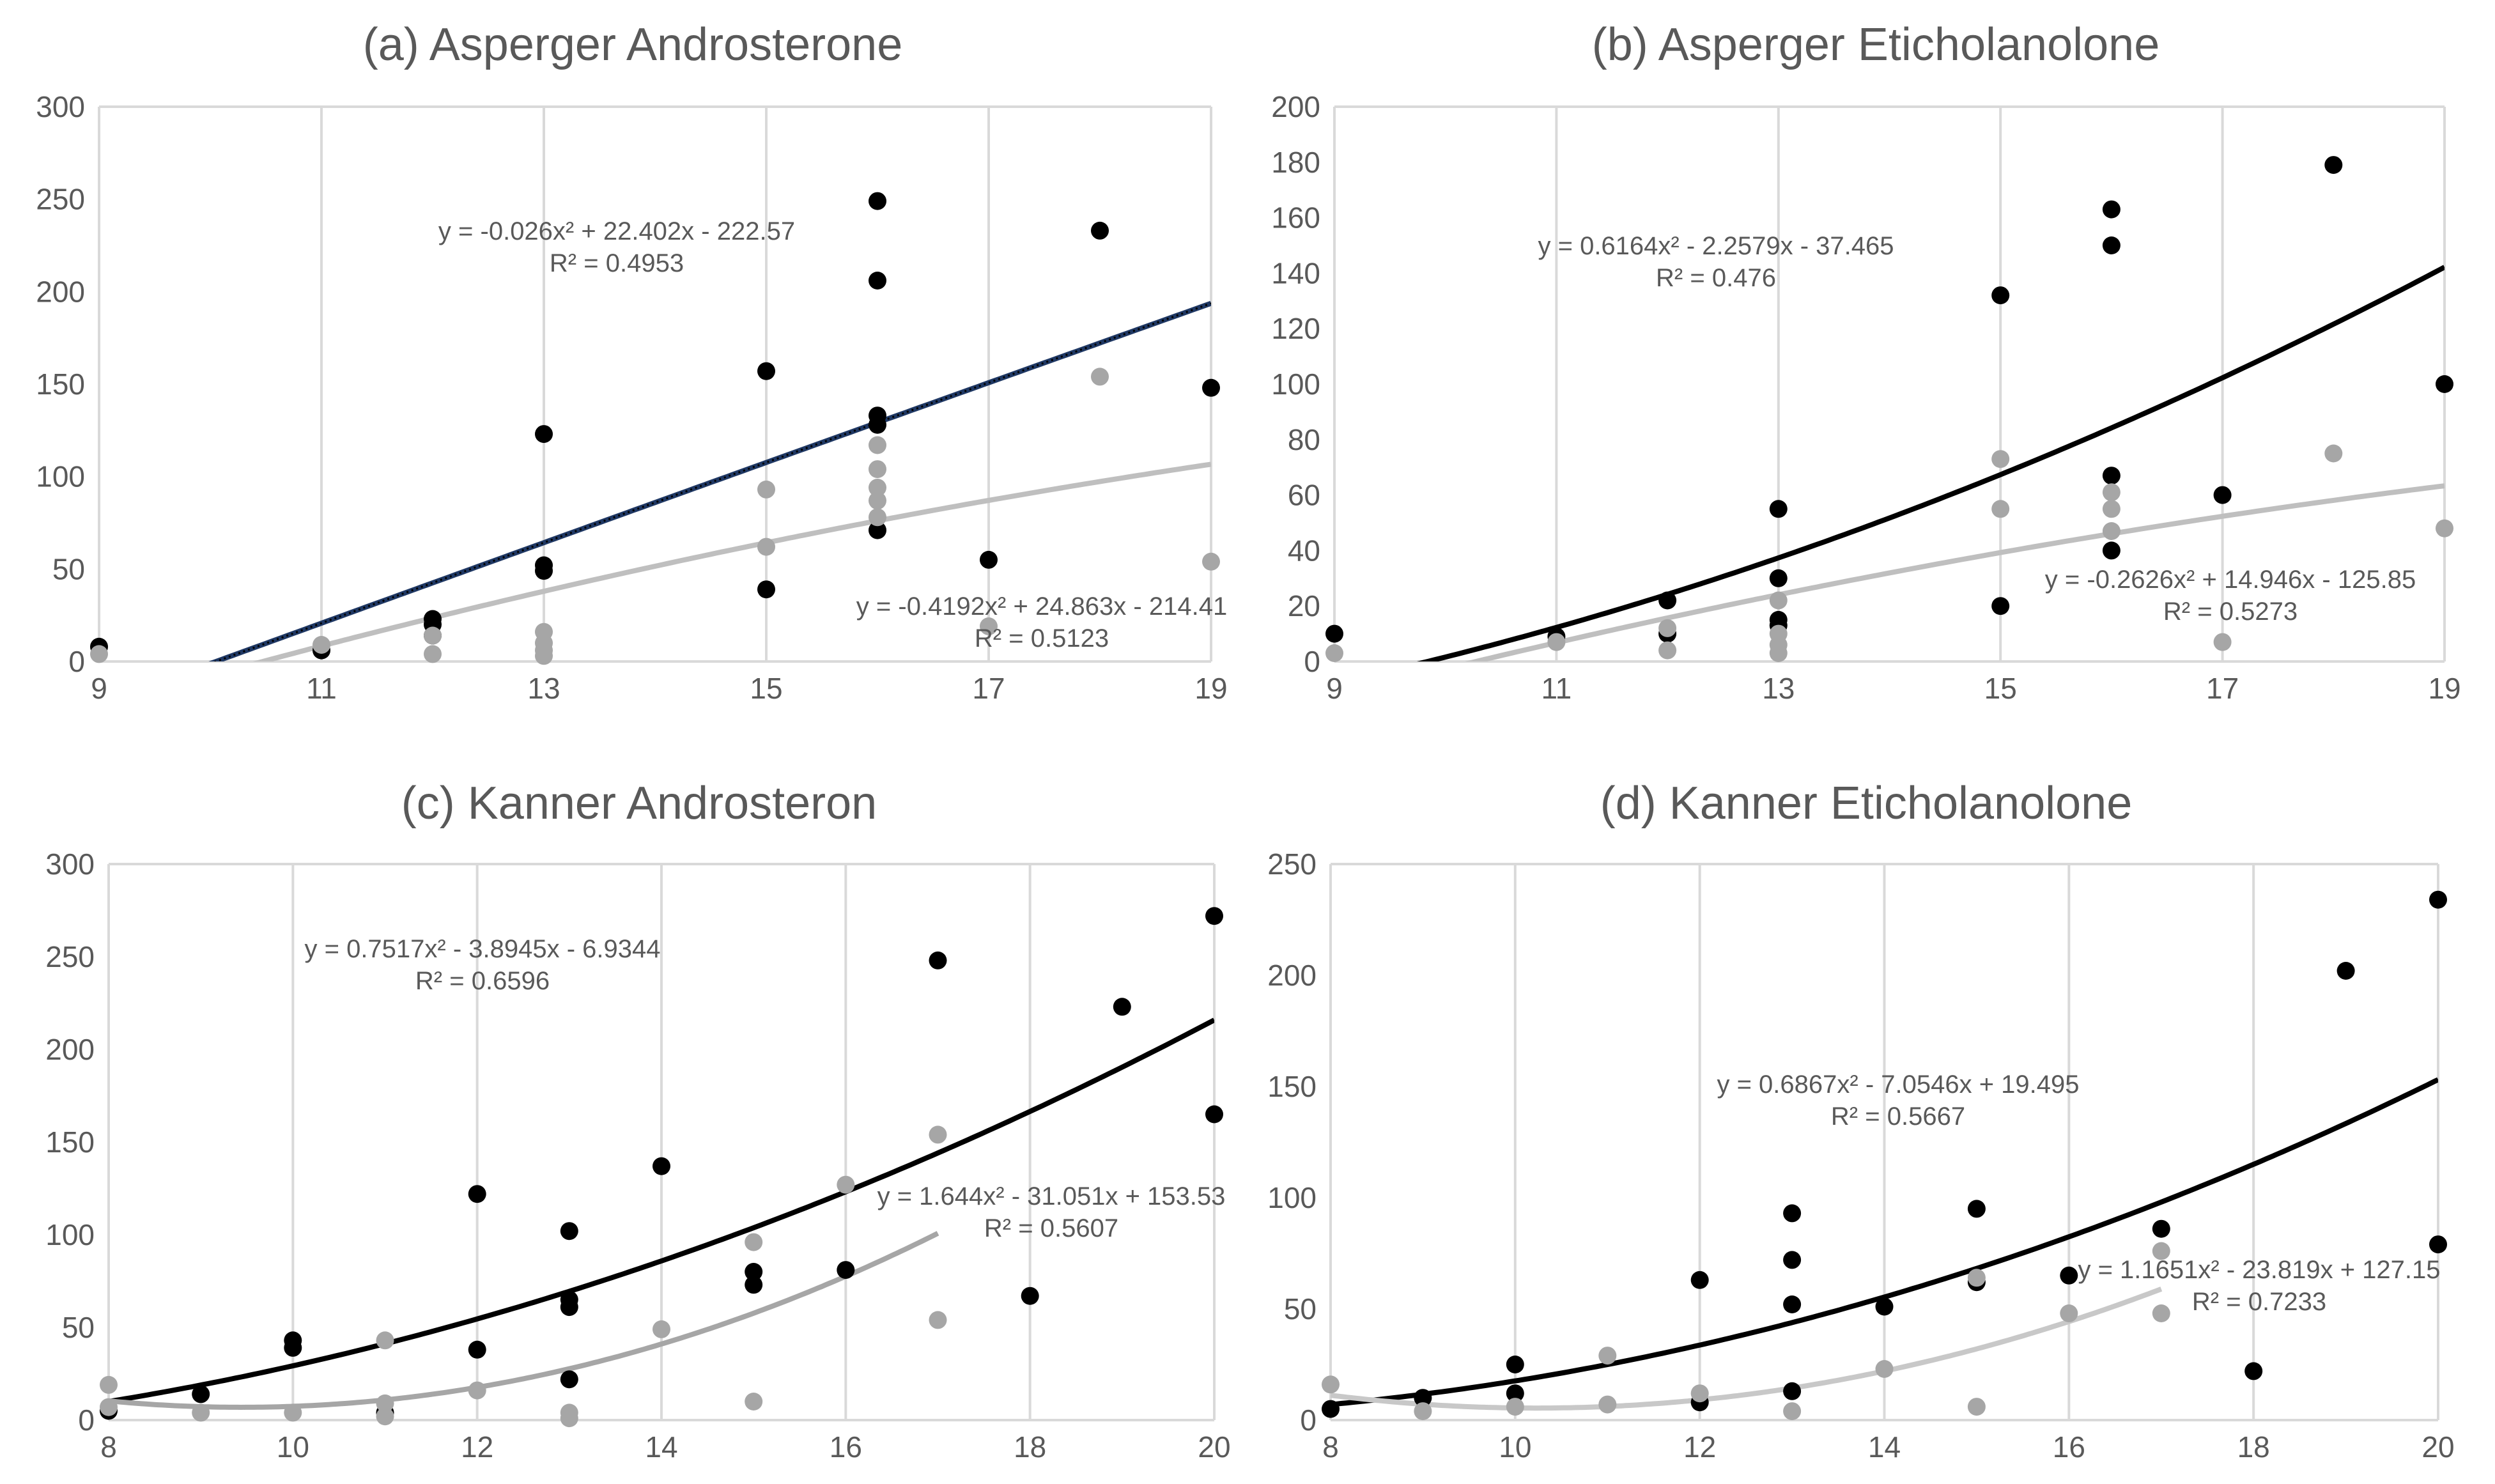 The width and height of the screenshot is (2495, 1484). What do you see at coordinates (639, 803) in the screenshot?
I see `chart-title: (c) Kanner Androsteron` at bounding box center [639, 803].